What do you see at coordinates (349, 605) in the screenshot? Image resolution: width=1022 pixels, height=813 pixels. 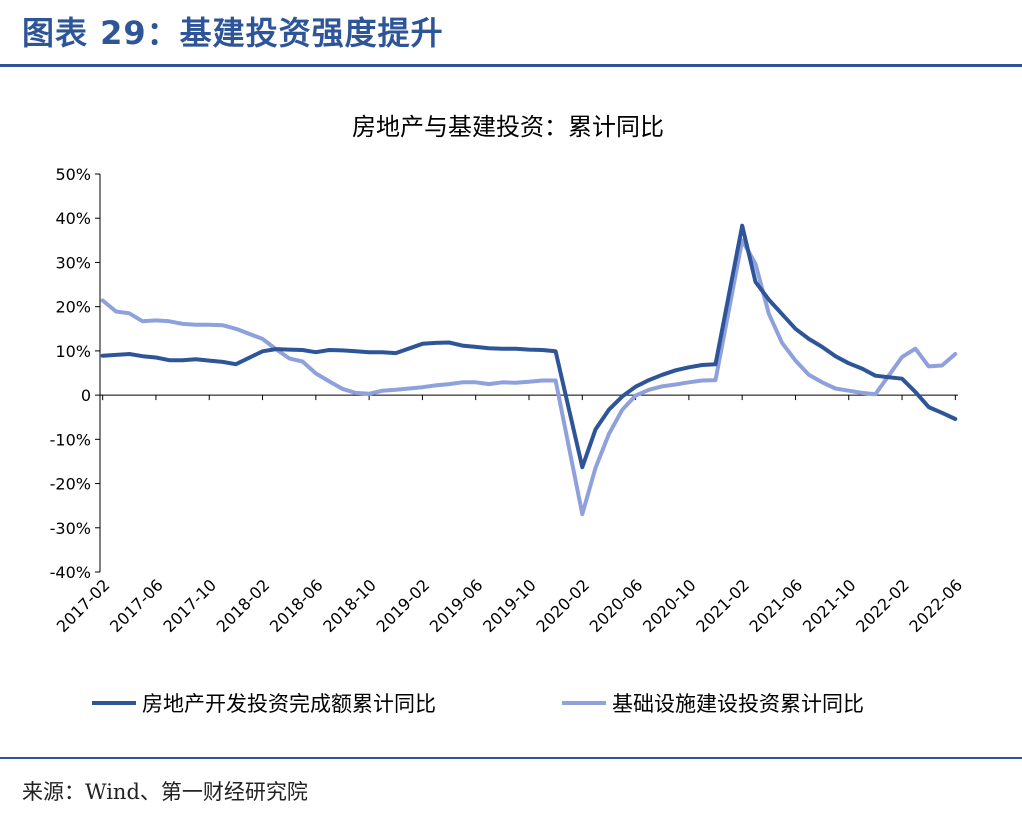 I see `x-tick-label: 2018-10` at bounding box center [349, 605].